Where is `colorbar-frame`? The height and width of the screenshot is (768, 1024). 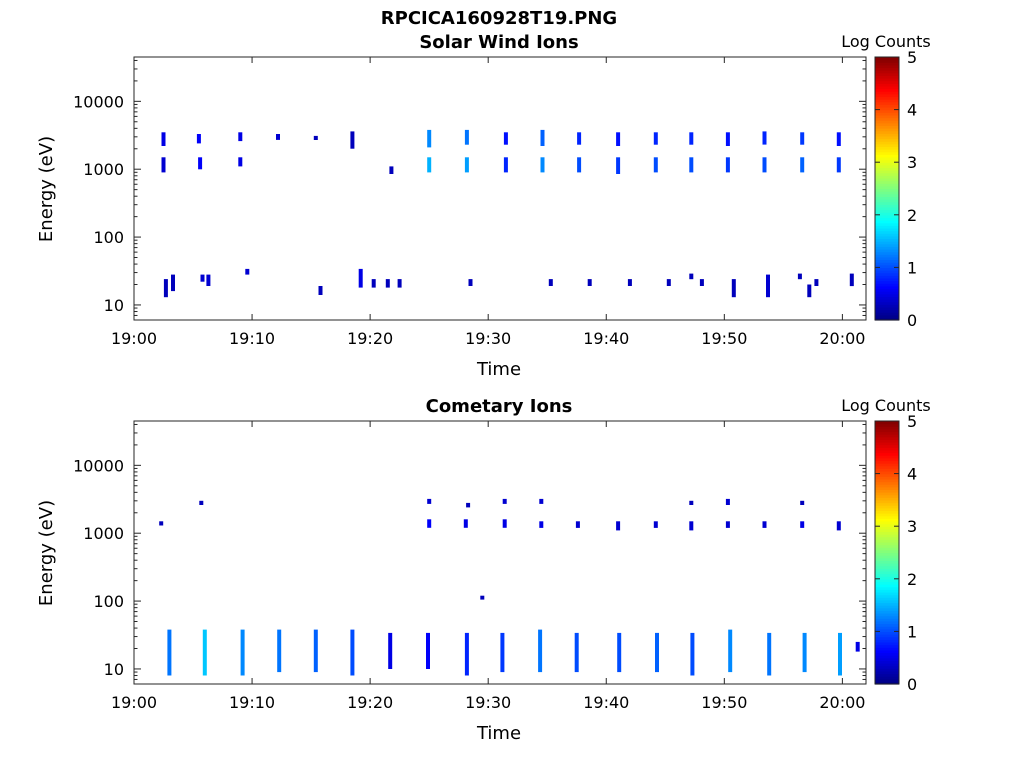 colorbar-frame is located at coordinates (887, 552).